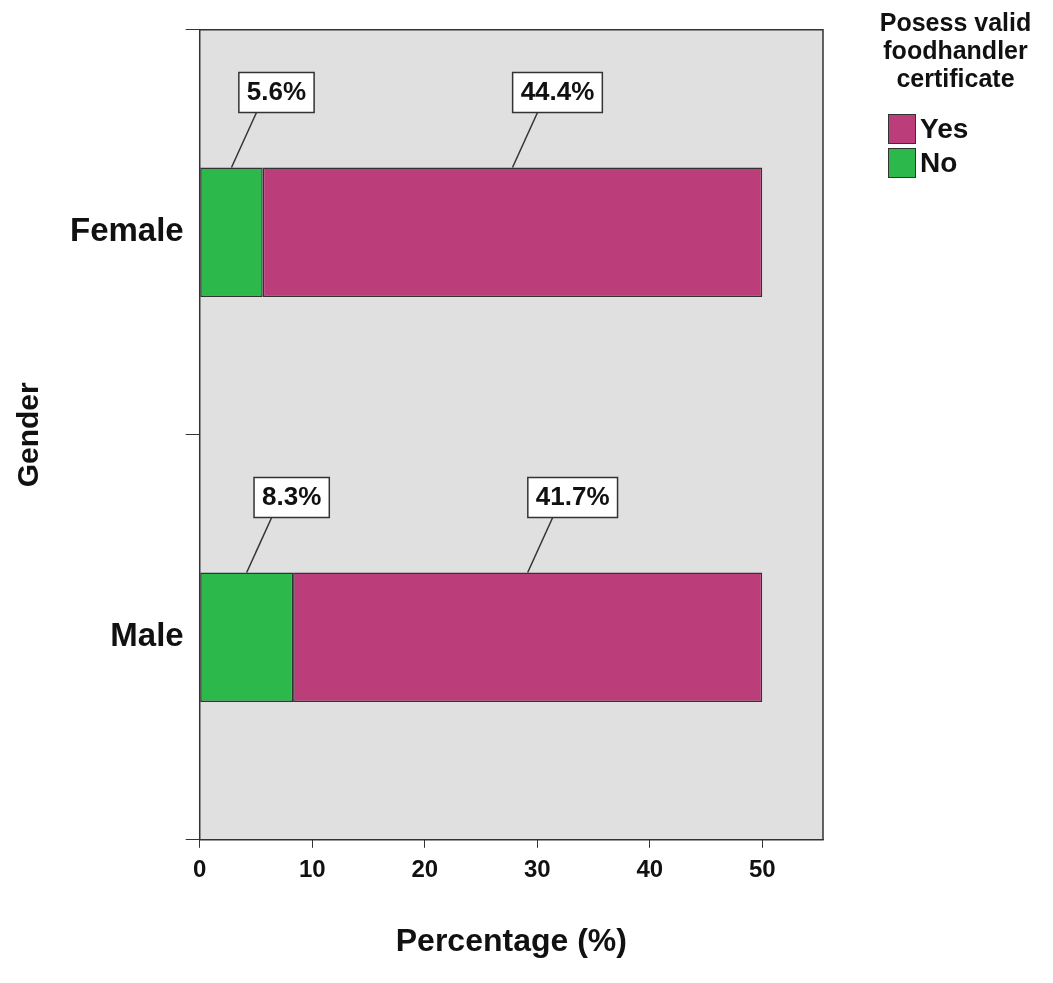 The height and width of the screenshot is (983, 1053). I want to click on legend-label: Yes, so click(944, 129).